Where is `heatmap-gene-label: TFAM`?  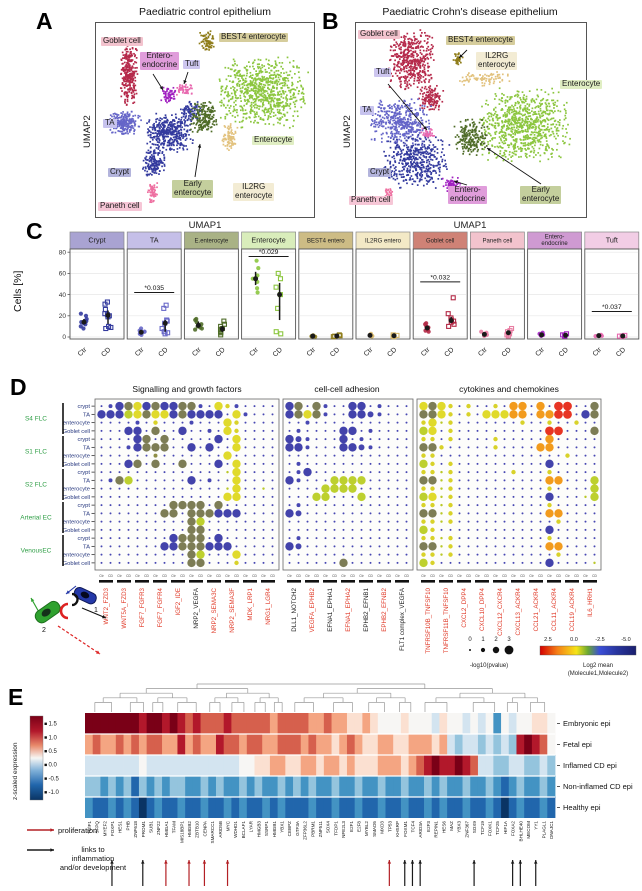
heatmap-gene-label: TFAM is located at coordinates (174, 827).